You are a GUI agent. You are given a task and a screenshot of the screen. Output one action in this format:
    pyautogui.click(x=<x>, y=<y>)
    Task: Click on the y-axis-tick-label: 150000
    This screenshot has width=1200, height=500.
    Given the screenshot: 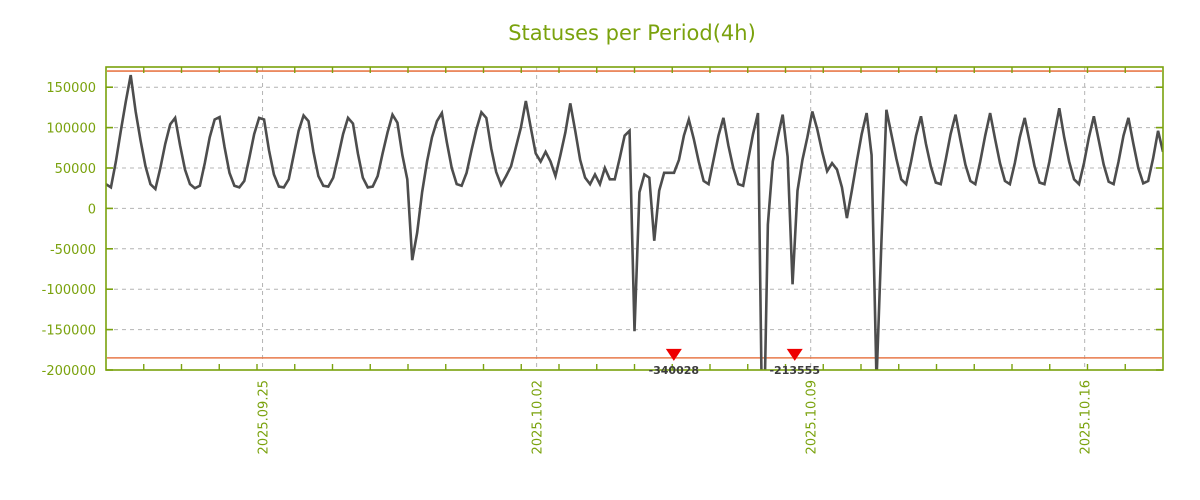 What is the action you would take?
    pyautogui.click(x=71, y=88)
    